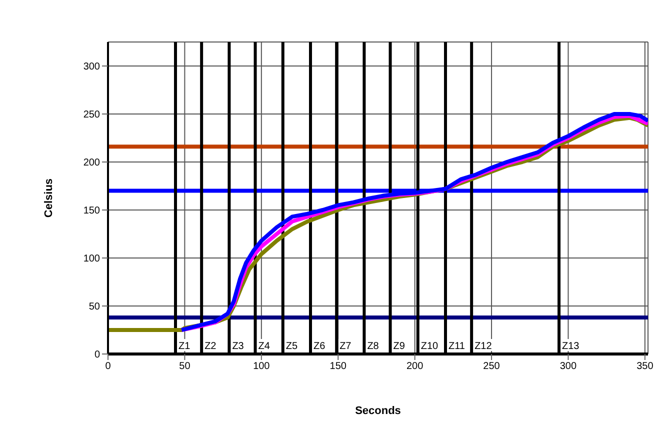 The image size is (668, 444). I want to click on y-tick-label: 50, so click(94, 307).